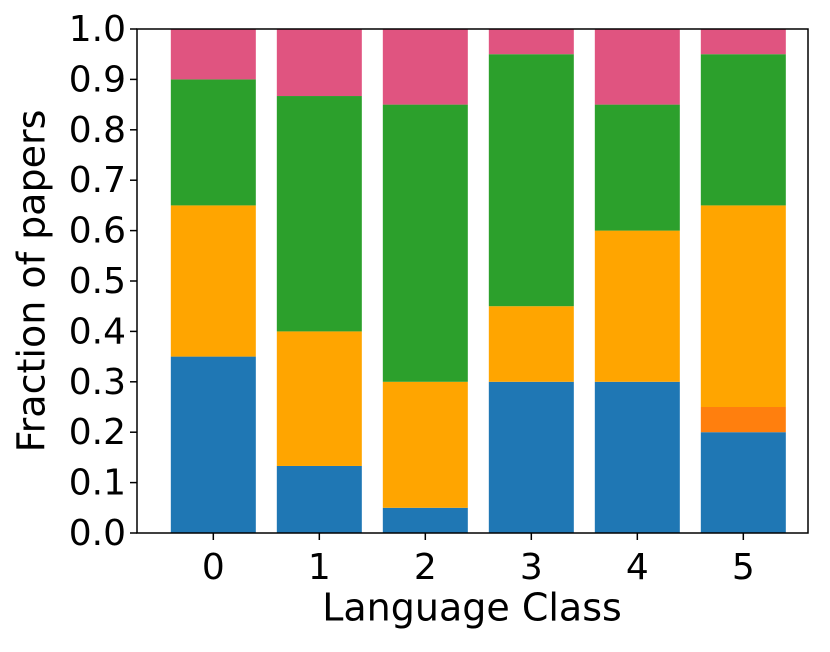  I want to click on x-tick-label: 4, so click(637, 567).